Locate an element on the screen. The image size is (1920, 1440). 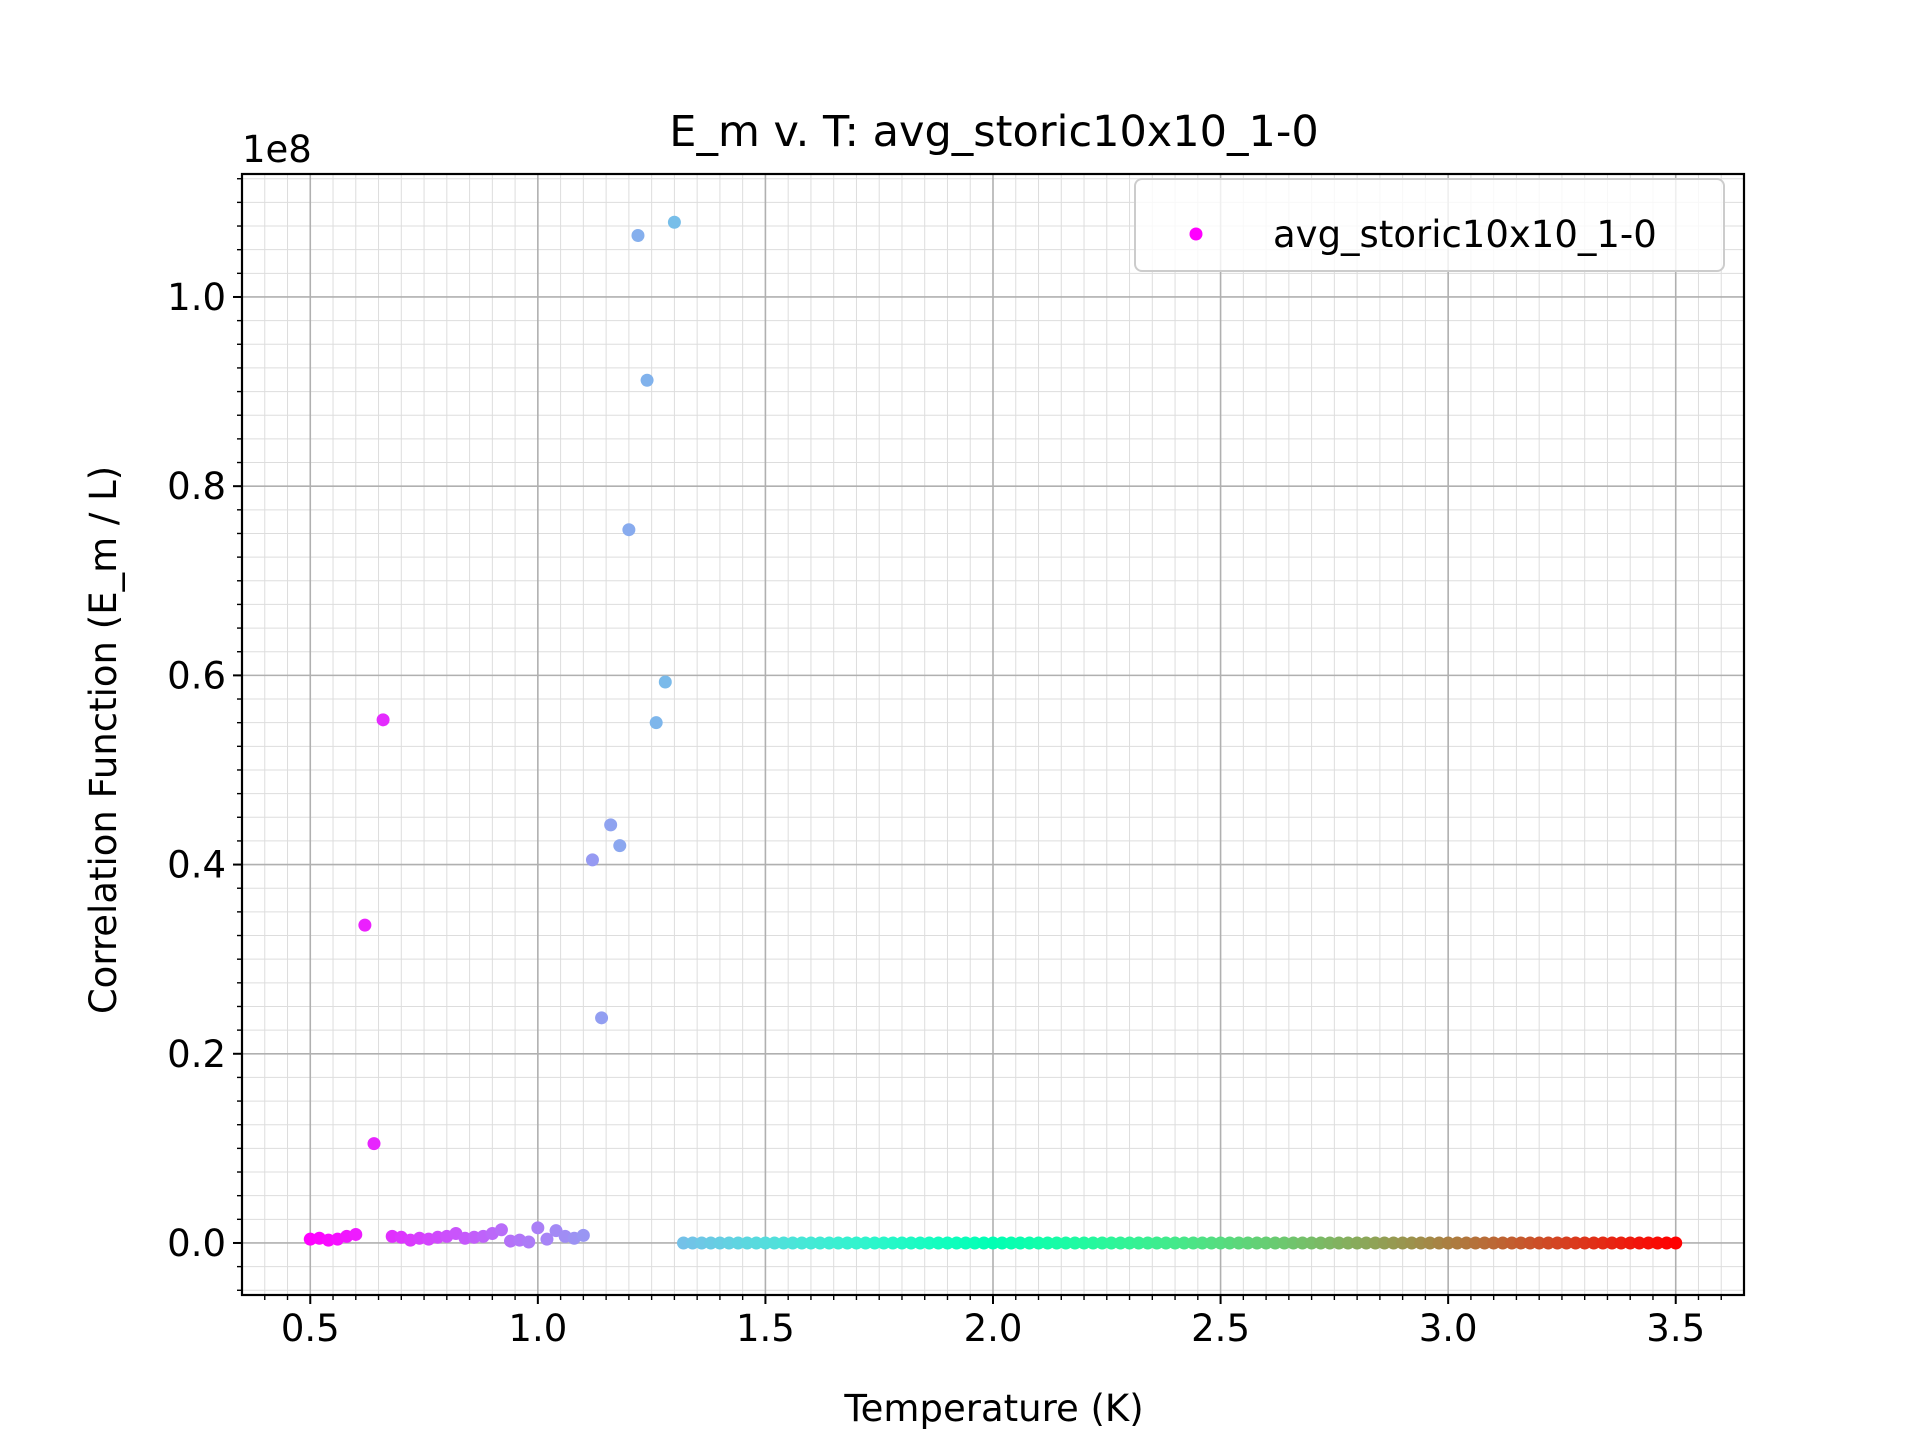
legend: avg_storic10x10_1-0 is located at coordinates (1429, 225).